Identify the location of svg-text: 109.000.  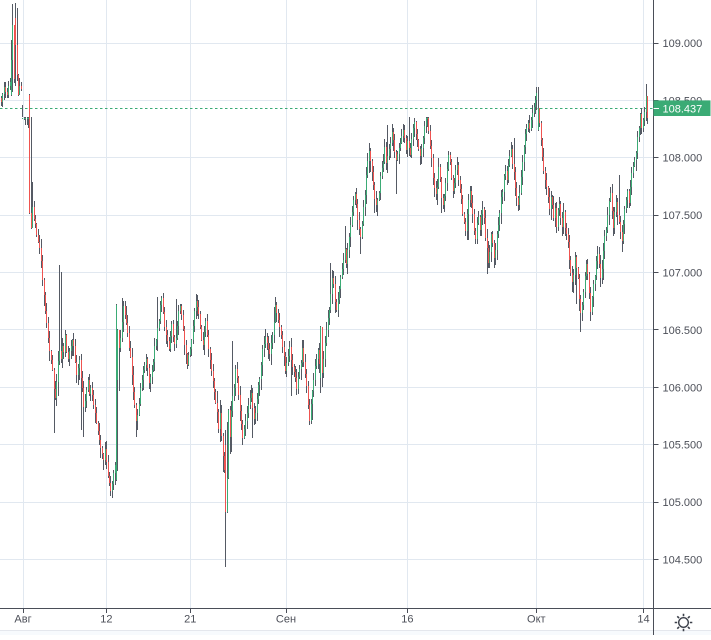
(683, 44).